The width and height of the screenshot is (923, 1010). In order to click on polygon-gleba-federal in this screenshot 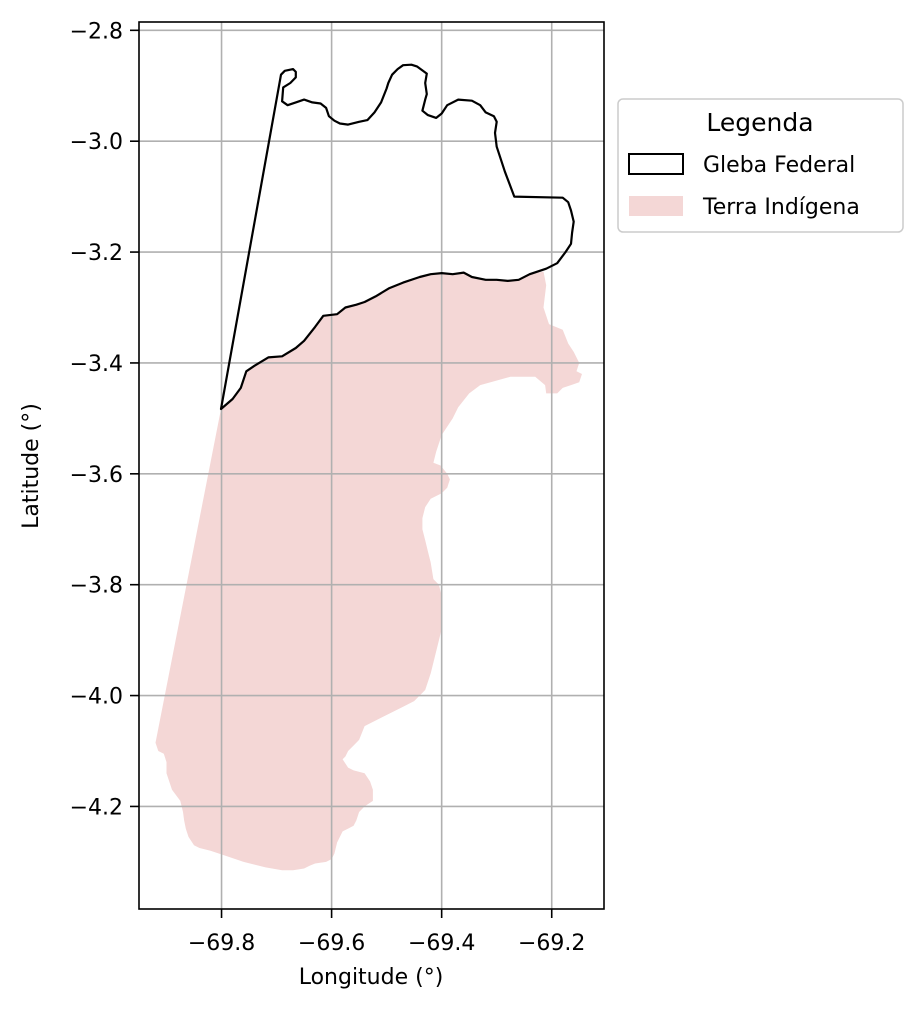, I will do `click(397, 237)`.